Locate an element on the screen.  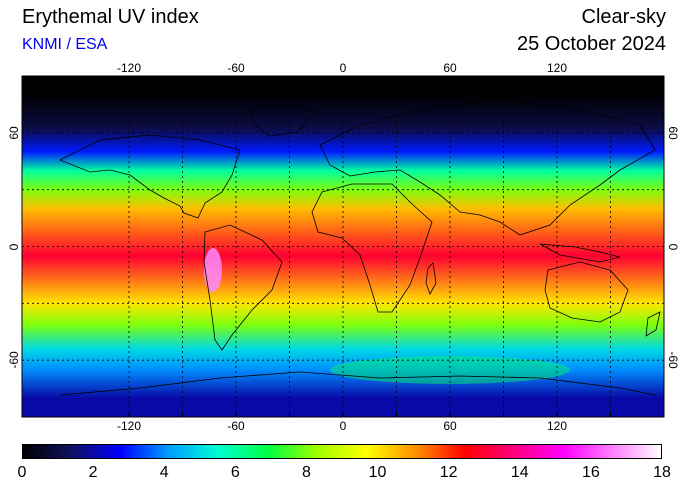
lat-label-left: 60 is located at coordinates (14, 133).